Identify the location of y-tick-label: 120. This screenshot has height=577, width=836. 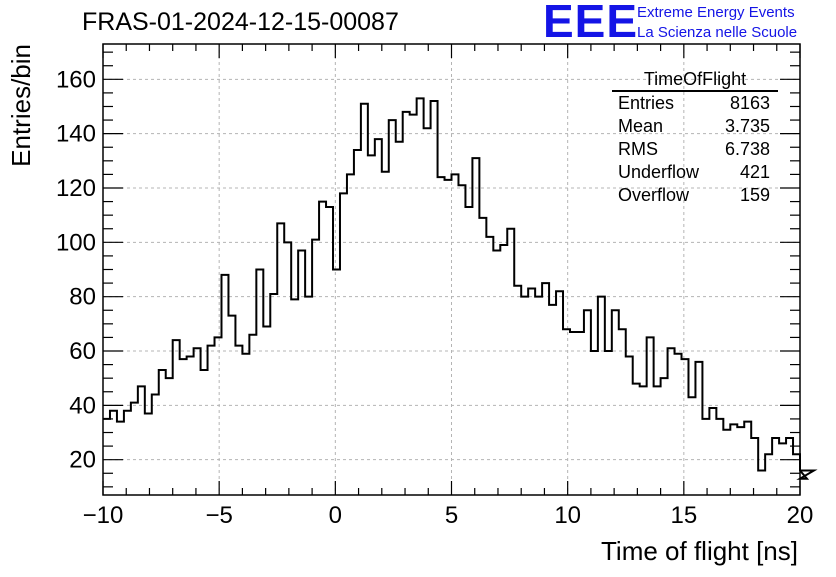
(76, 188).